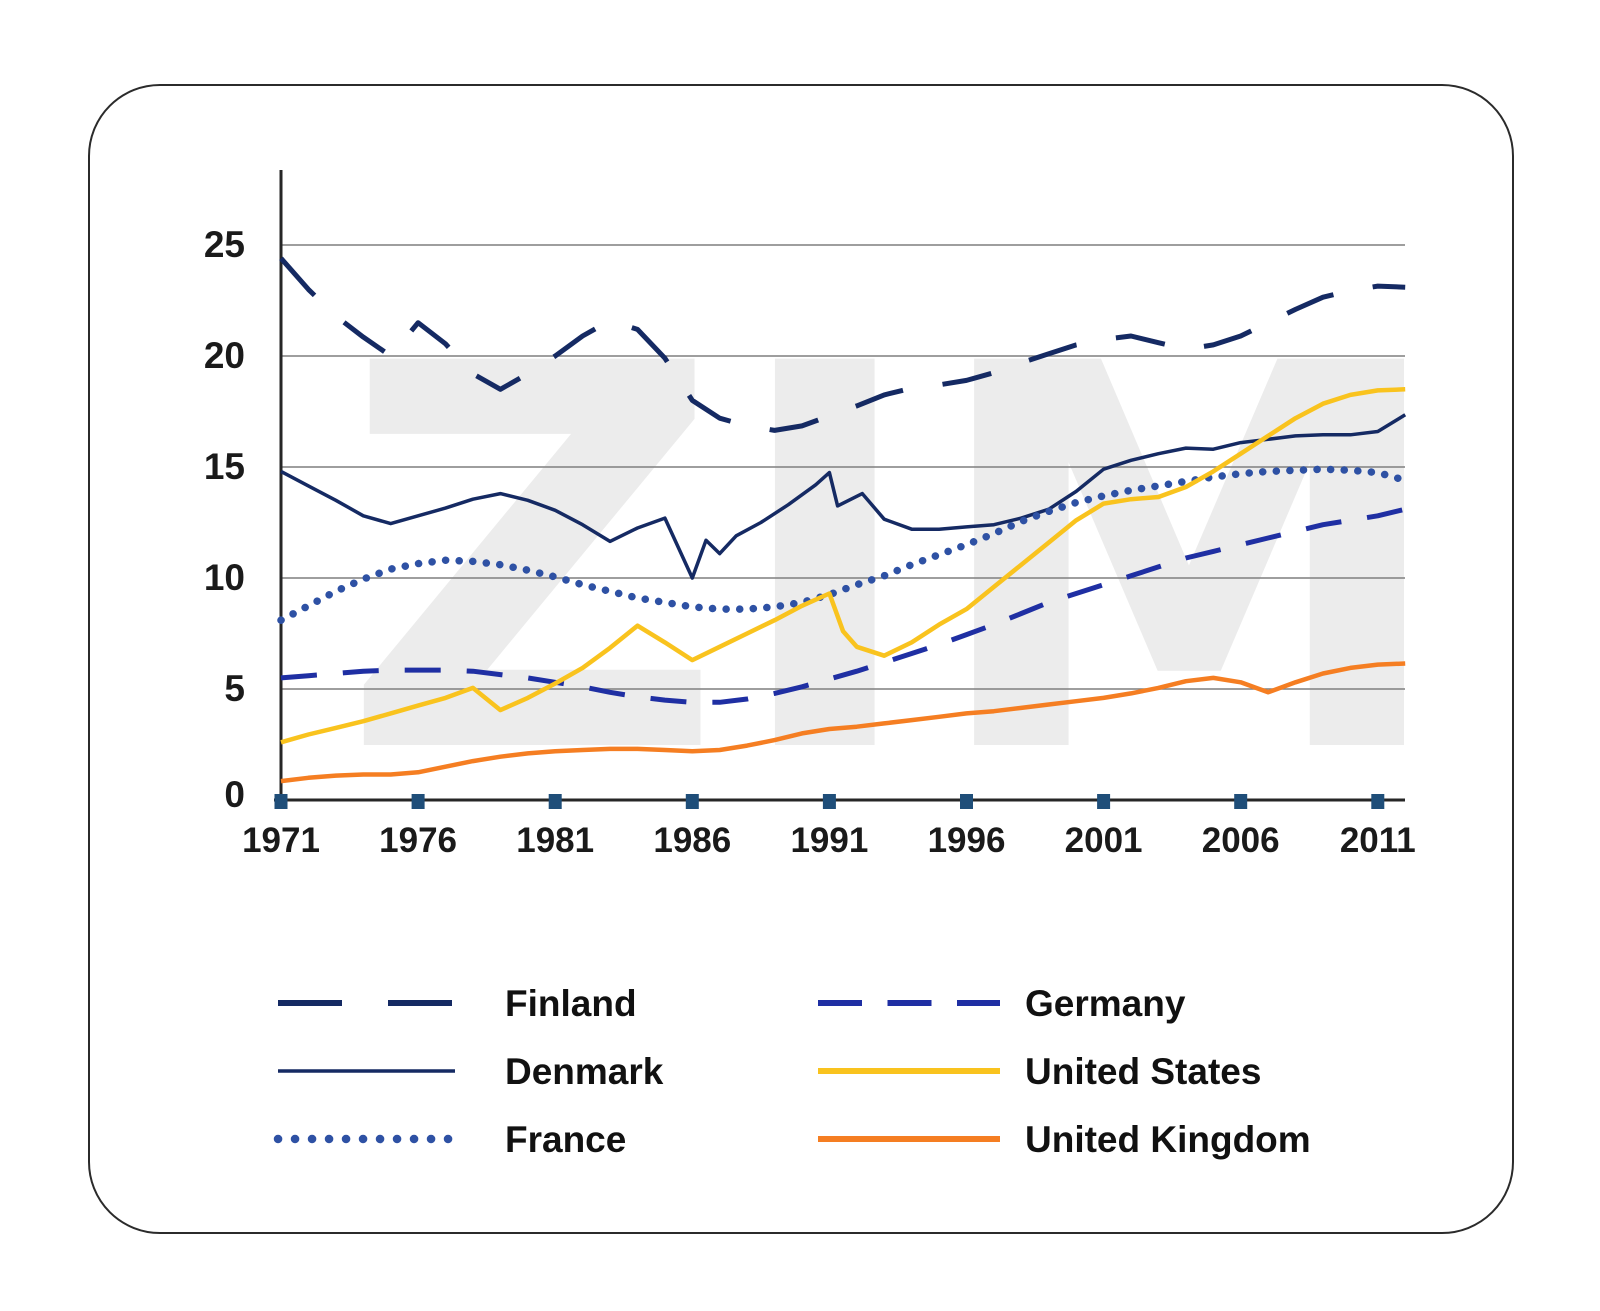  What do you see at coordinates (234, 688) in the screenshot?
I see `y-tick-label-5: 5` at bounding box center [234, 688].